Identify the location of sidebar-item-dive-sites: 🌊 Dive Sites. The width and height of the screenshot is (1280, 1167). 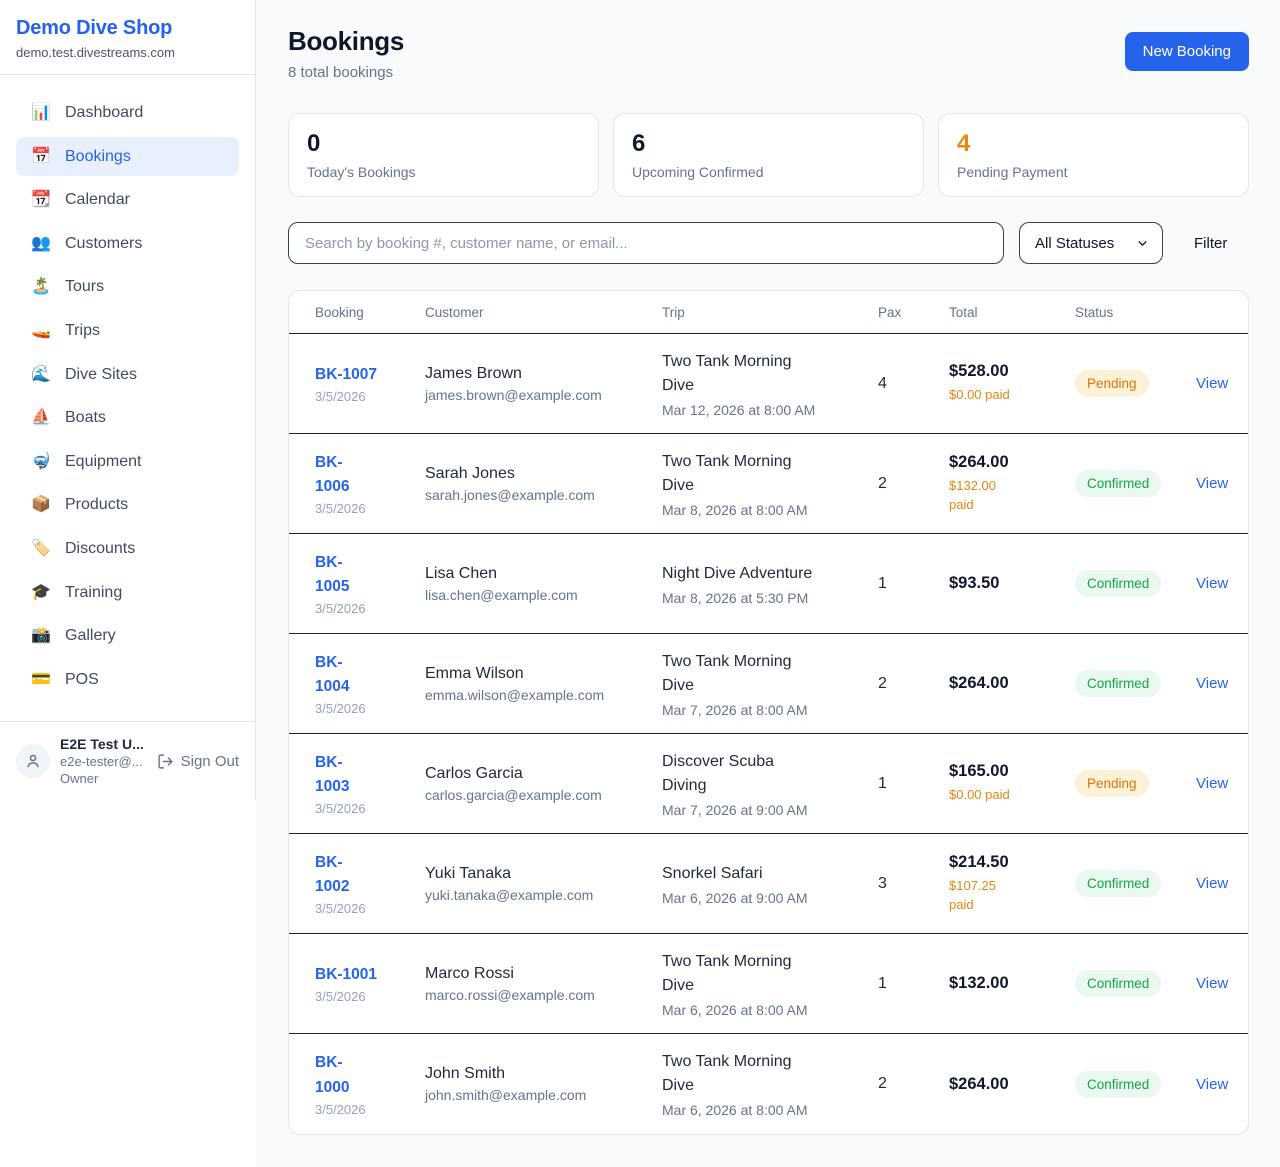
(127, 375).